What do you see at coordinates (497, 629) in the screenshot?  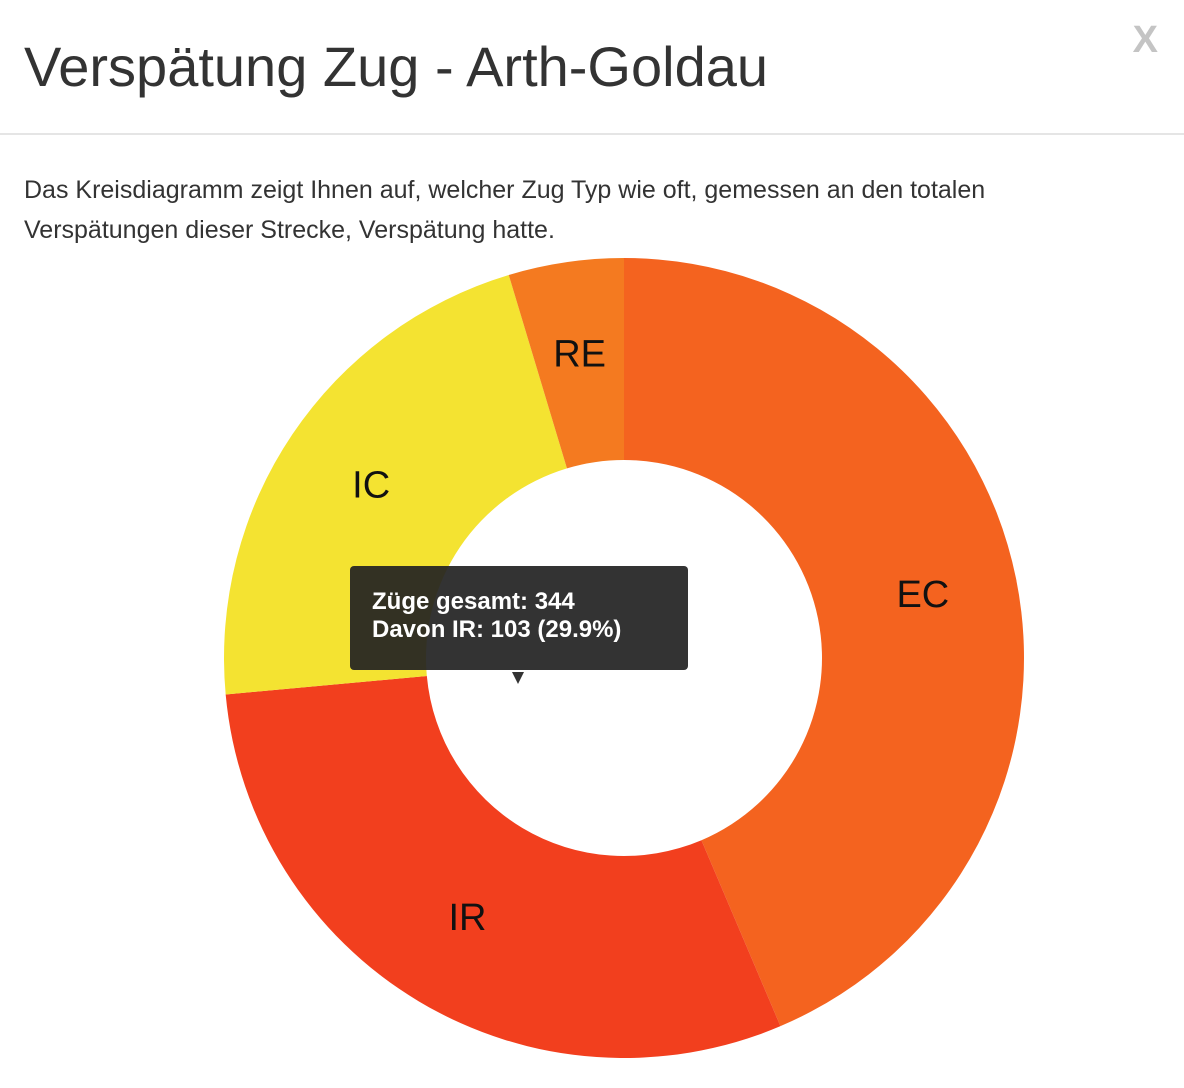 I see `tooltip-detail: Davon IR: 103 (29.9%)` at bounding box center [497, 629].